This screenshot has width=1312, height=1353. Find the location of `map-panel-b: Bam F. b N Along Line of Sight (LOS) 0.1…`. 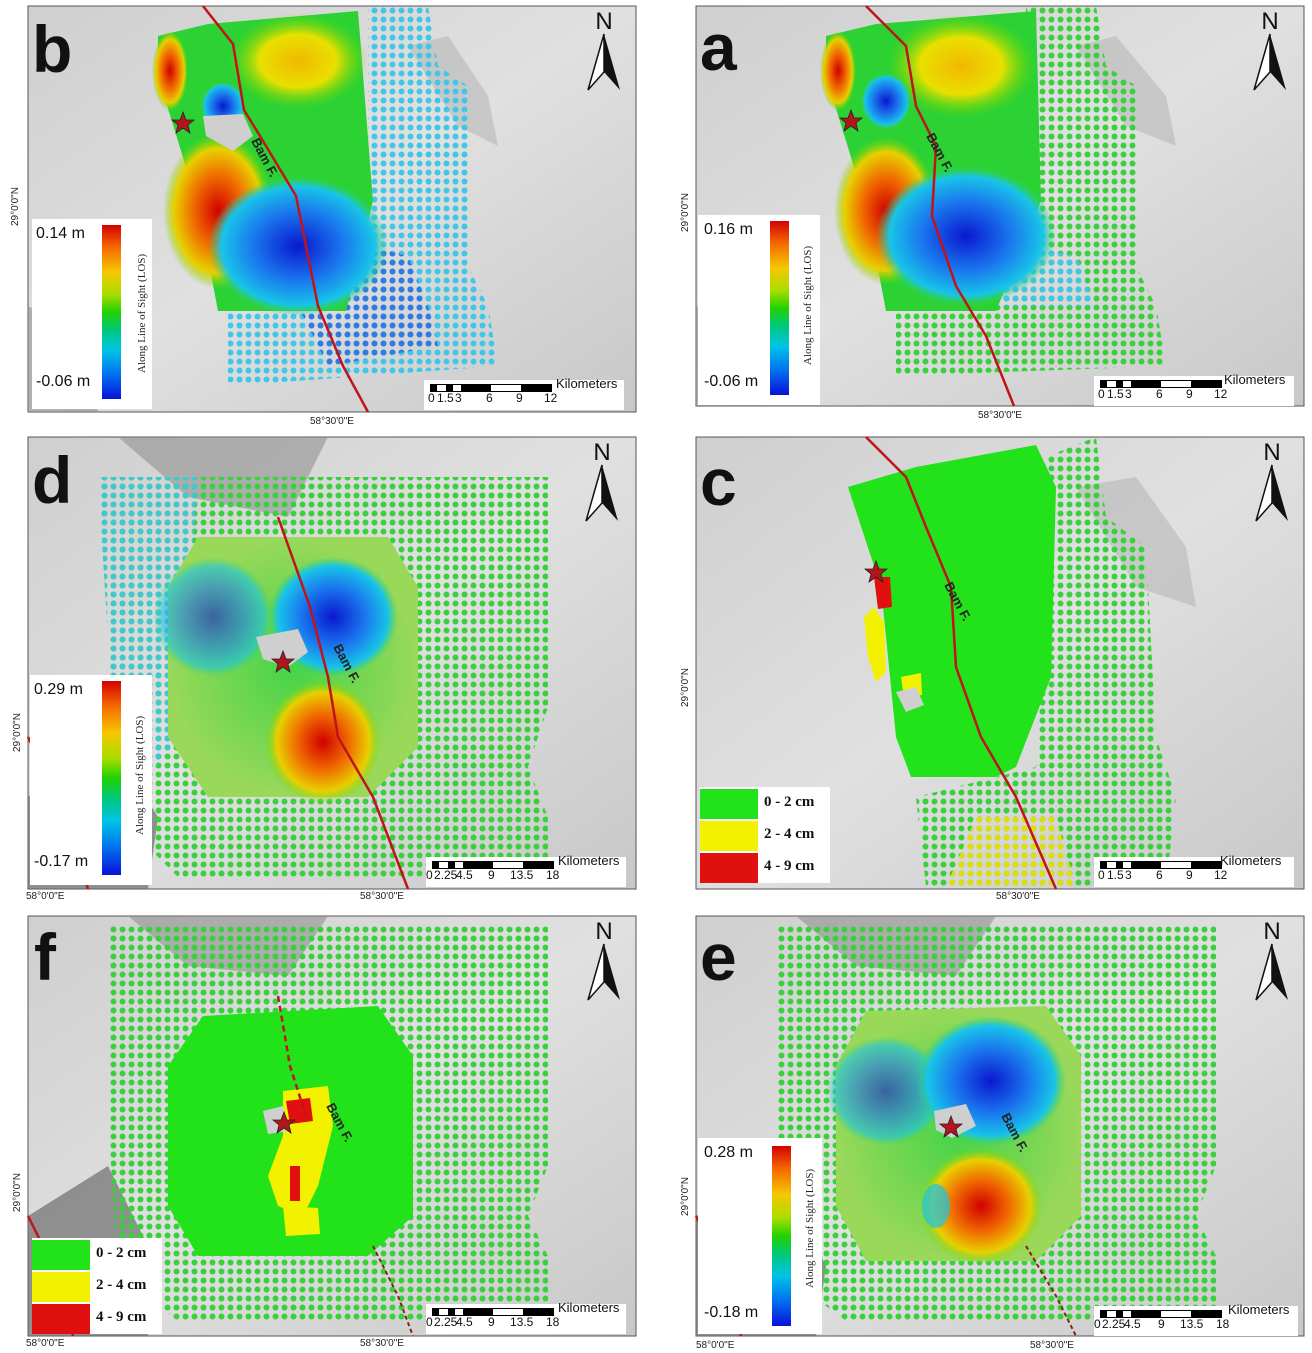

map-panel-b: Bam F. b N Along Line of Sight (LOS) 0.1… is located at coordinates (323, 216).